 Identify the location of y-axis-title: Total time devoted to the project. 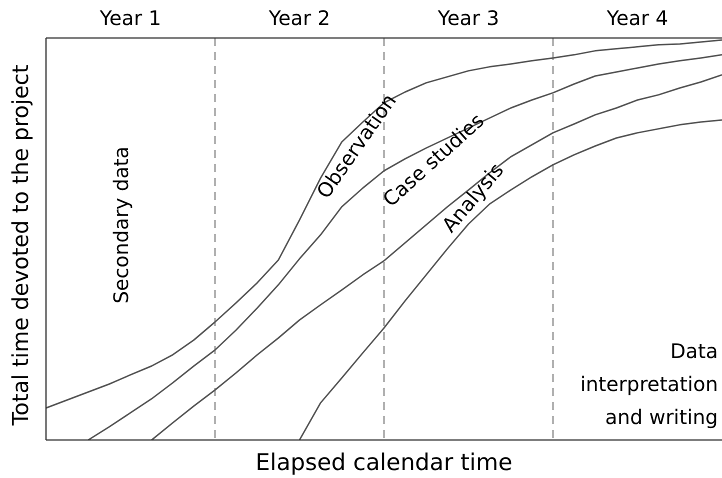
(21, 245).